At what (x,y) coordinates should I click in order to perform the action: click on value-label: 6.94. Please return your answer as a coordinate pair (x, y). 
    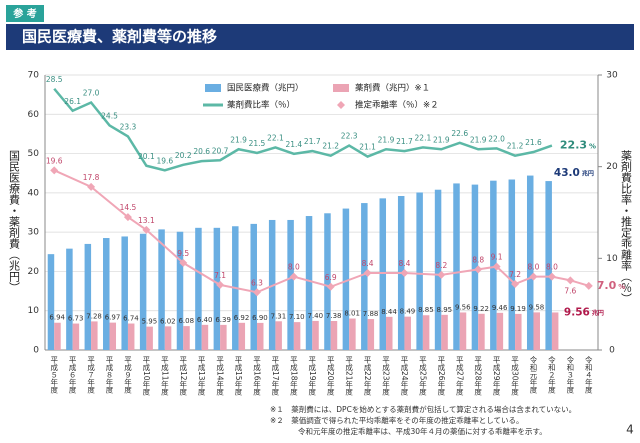
    Looking at the image, I should click on (57, 318).